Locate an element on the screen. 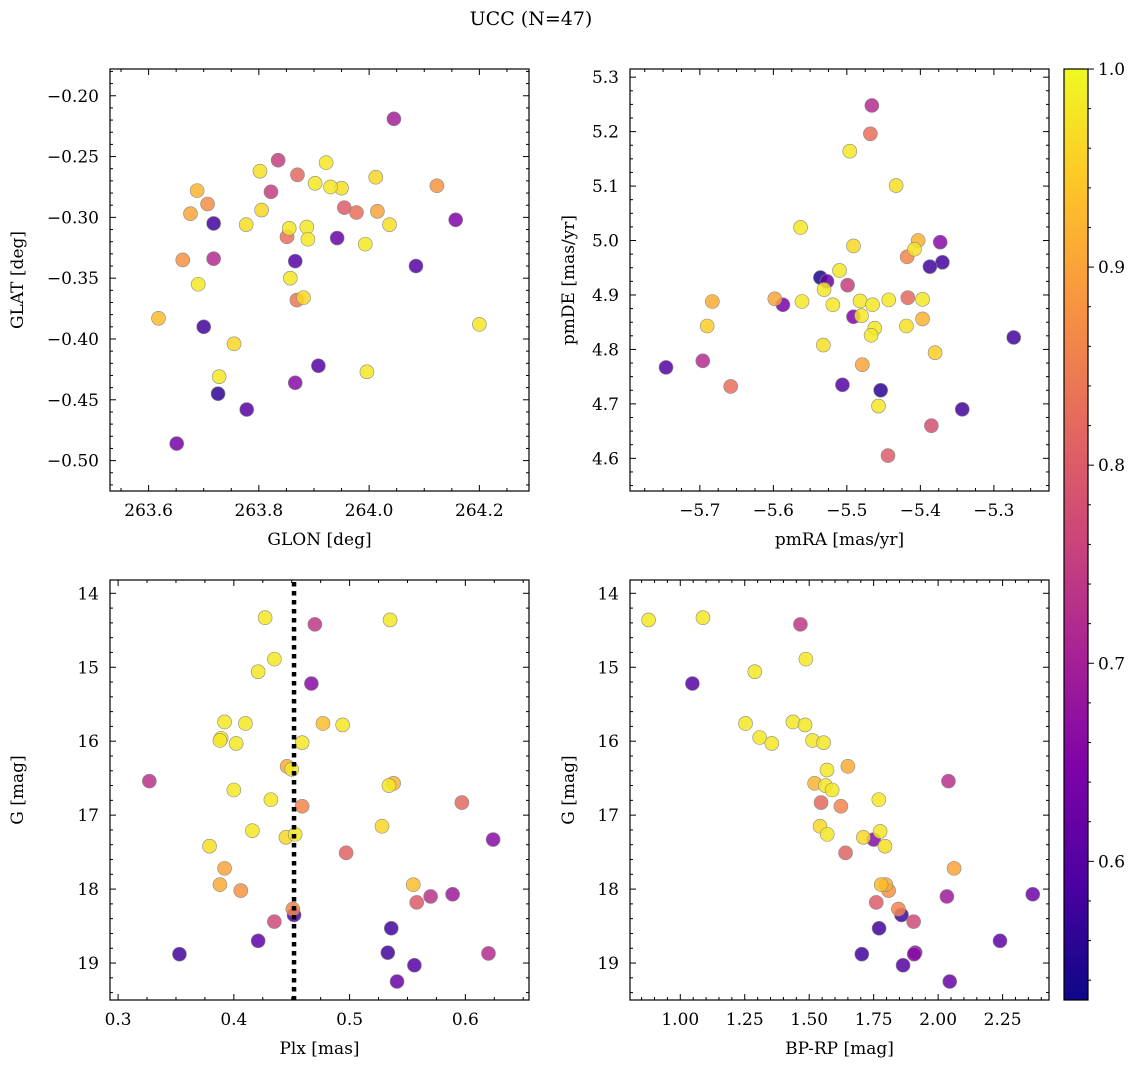 This screenshot has width=1136, height=1068. colorbar-tick-label: 0.7 is located at coordinates (1111, 664).